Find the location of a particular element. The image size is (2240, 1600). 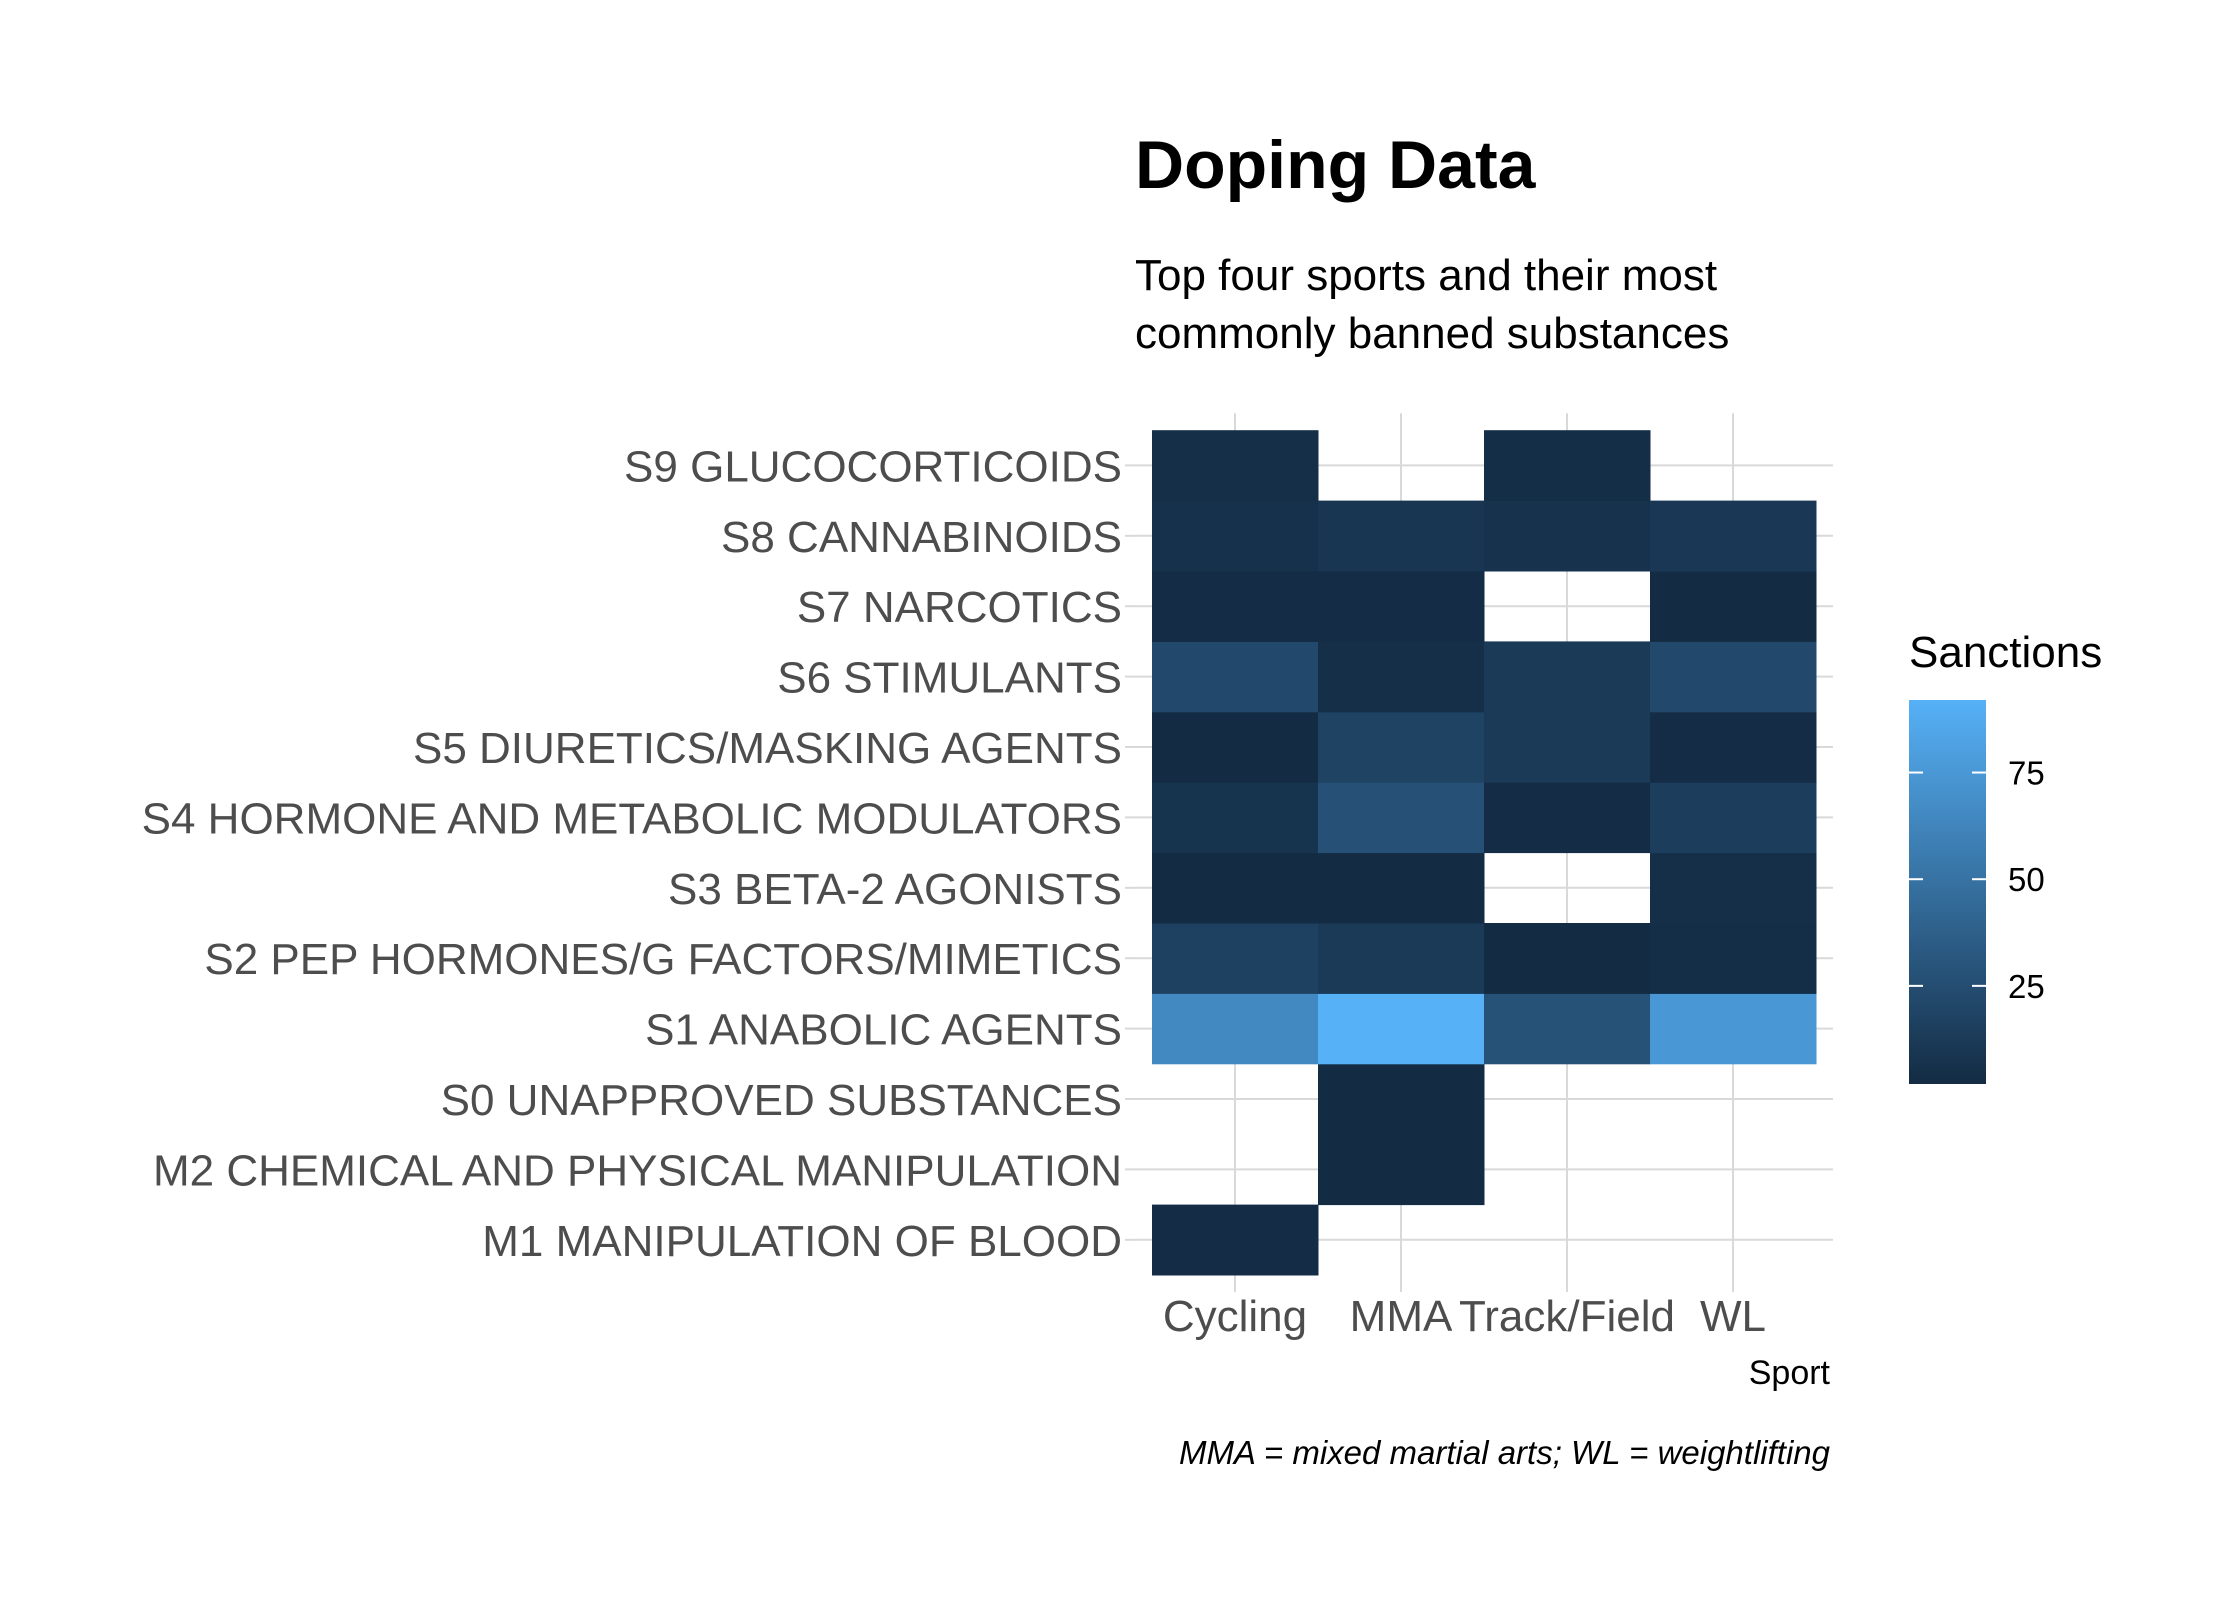

y-tick-label: S7 NARCOTICS is located at coordinates (959, 607).